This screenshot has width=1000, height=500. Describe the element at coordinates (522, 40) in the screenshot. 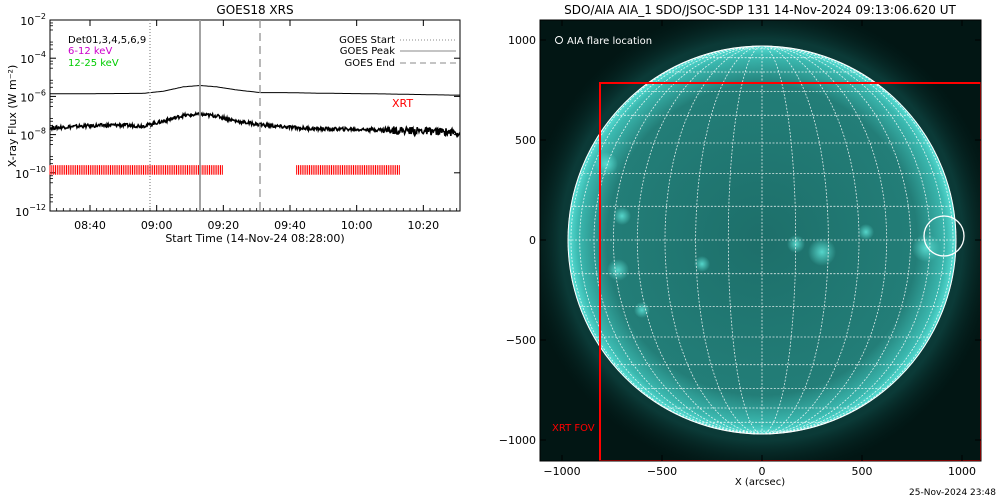

I see `aia-y-tick-label: 1000` at that location.